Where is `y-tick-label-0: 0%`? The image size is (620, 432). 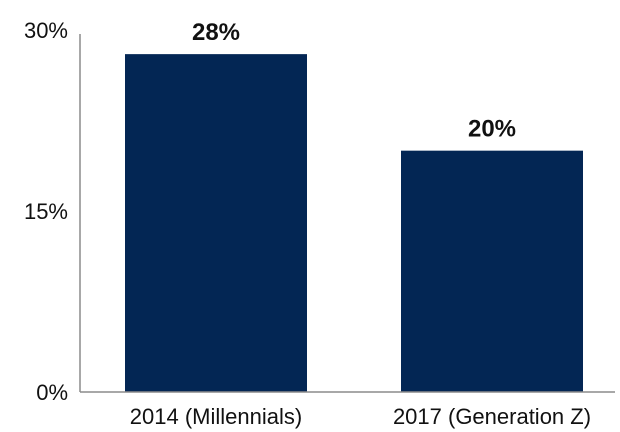
y-tick-label-0: 0% is located at coordinates (52, 392).